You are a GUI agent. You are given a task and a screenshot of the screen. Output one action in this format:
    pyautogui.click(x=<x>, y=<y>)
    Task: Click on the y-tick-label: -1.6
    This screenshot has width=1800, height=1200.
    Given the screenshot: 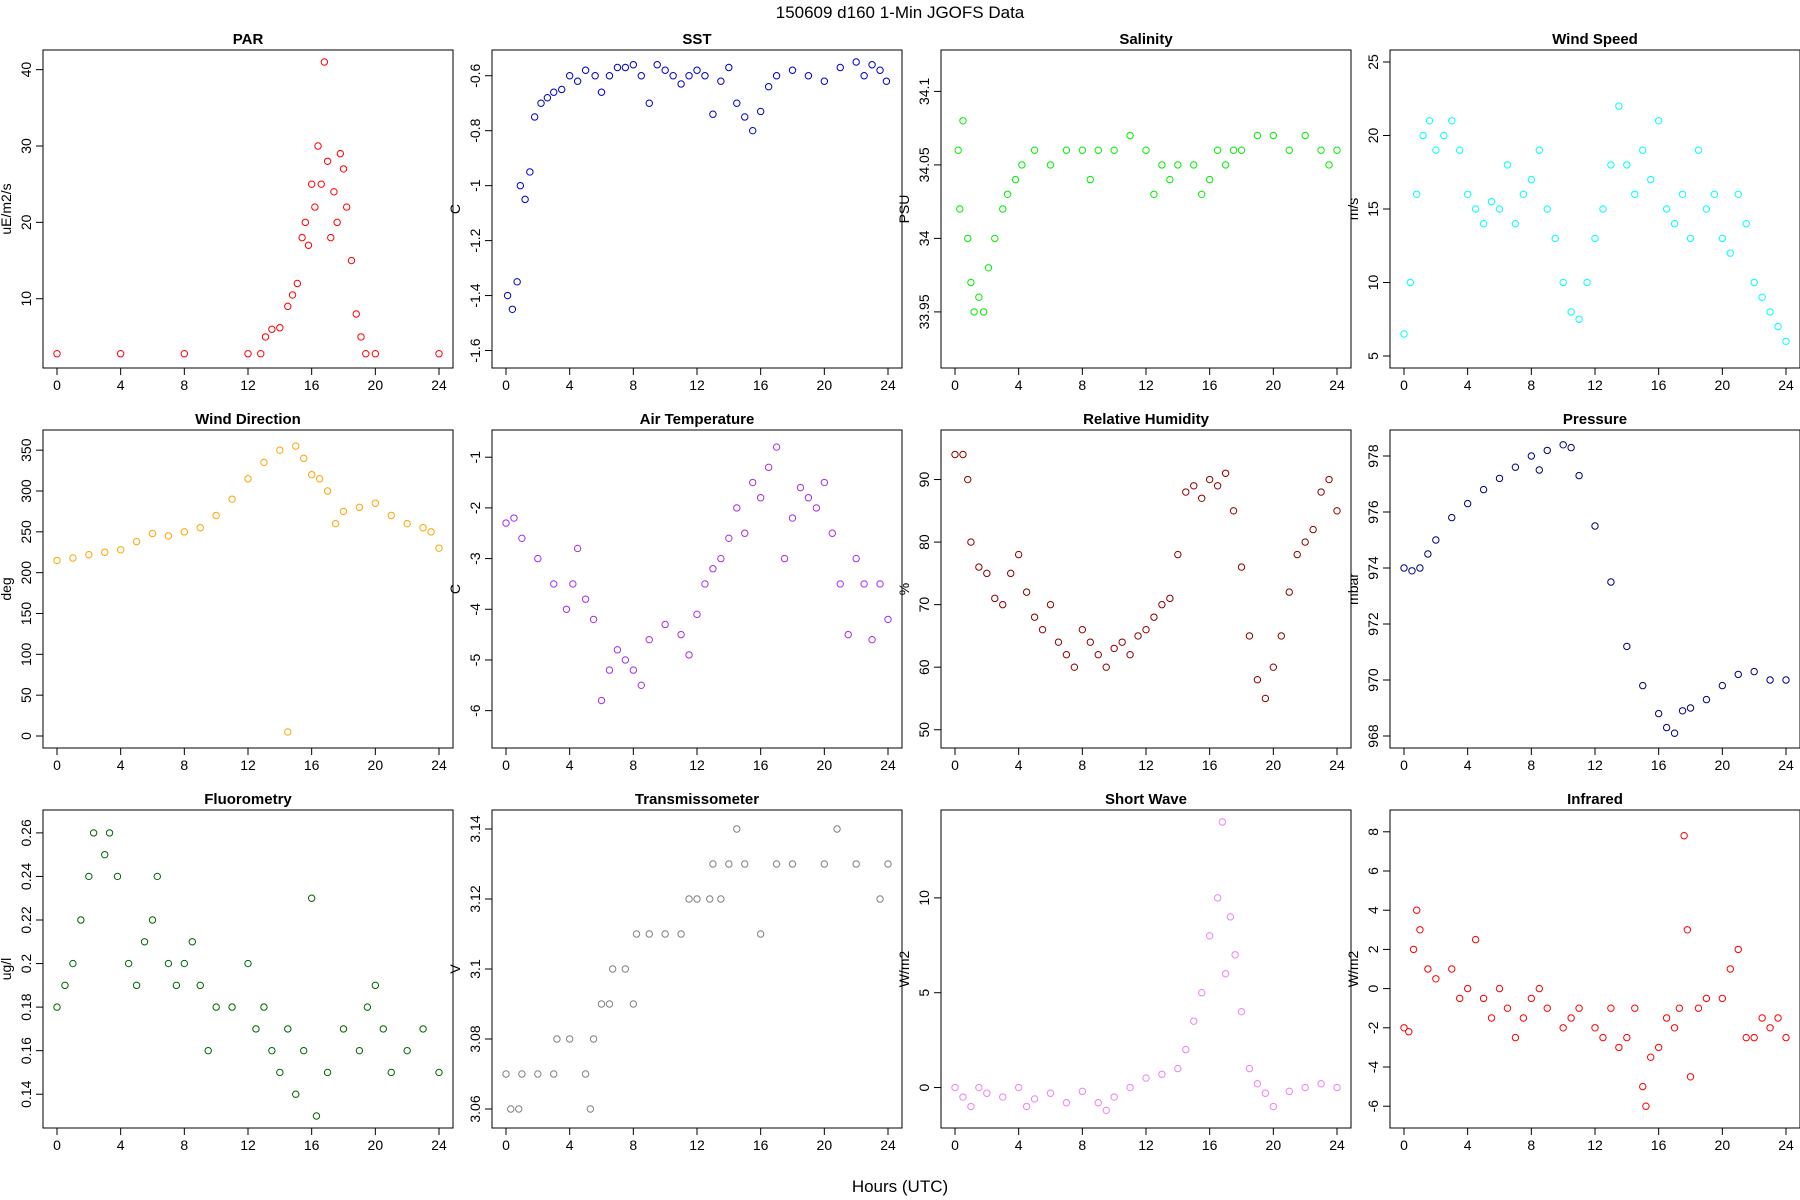 What is the action you would take?
    pyautogui.click(x=475, y=350)
    